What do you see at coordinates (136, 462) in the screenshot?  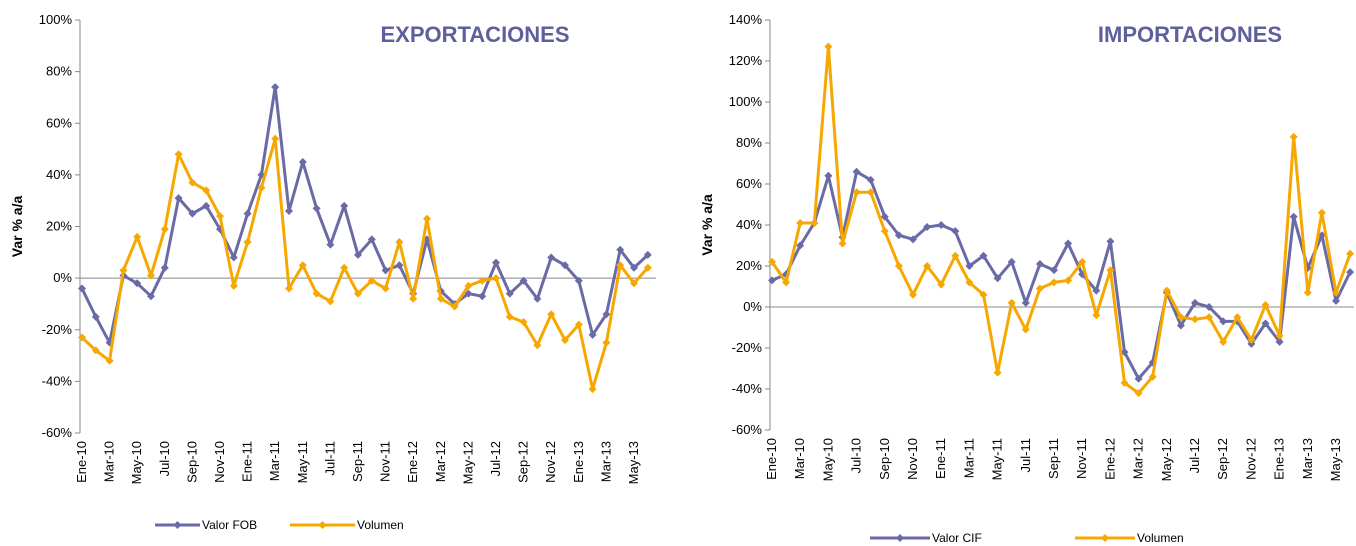 I see `x-tick-label: May-10` at bounding box center [136, 462].